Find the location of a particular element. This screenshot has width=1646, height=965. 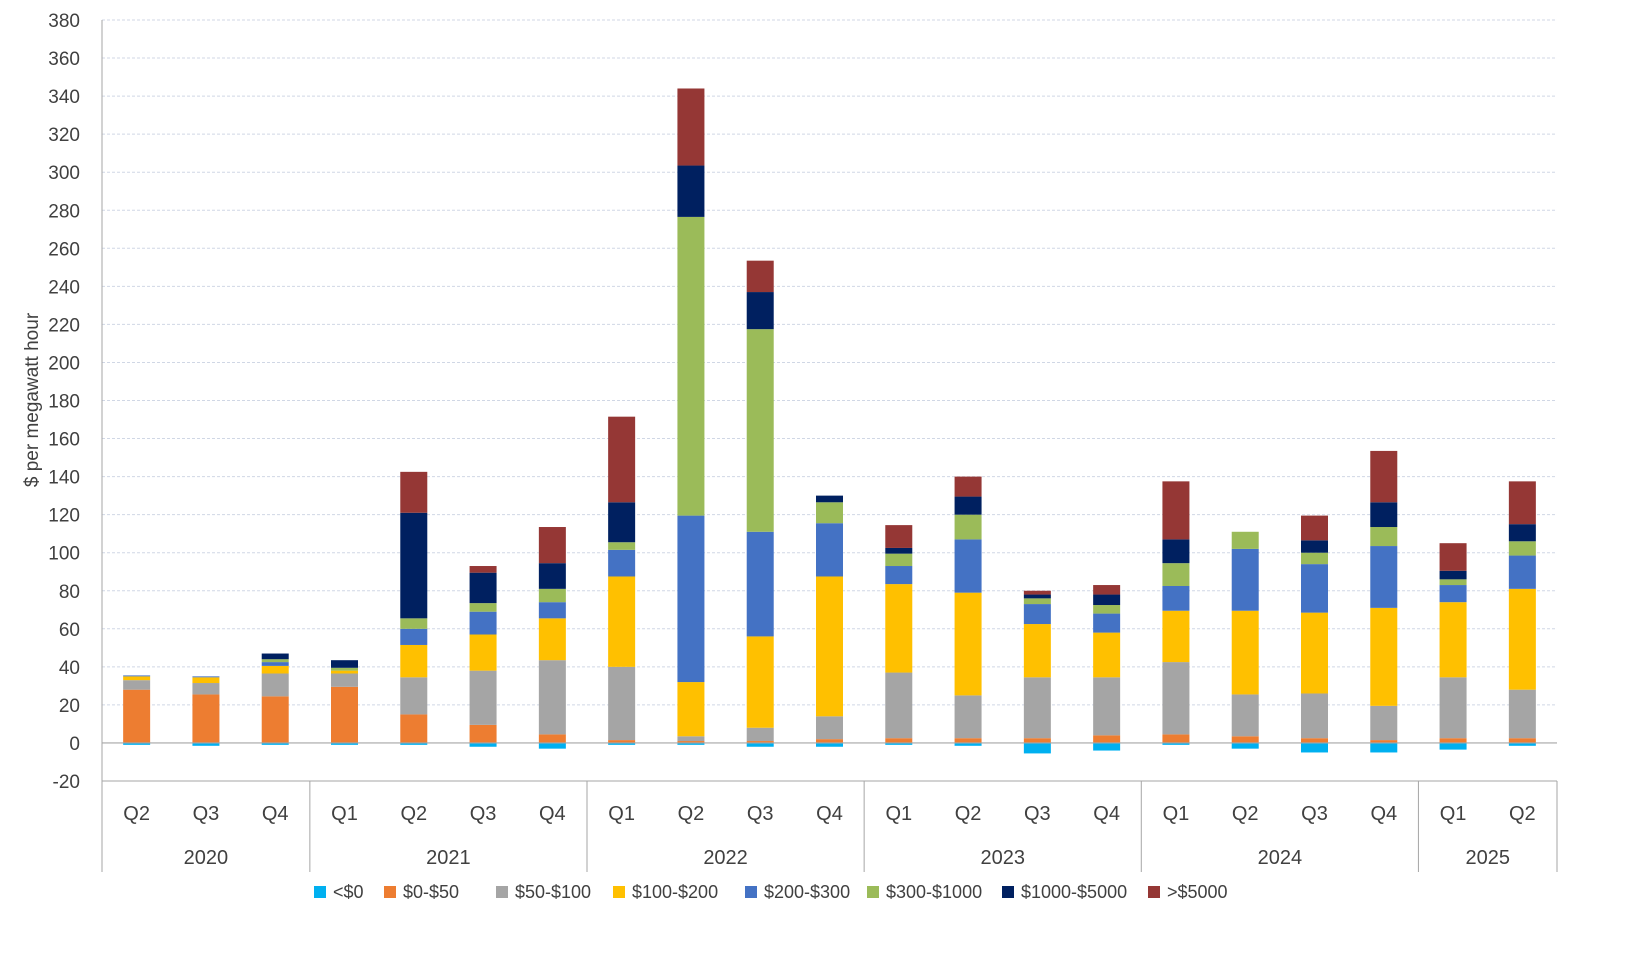

y-tick-label: 180 is located at coordinates (64, 402).